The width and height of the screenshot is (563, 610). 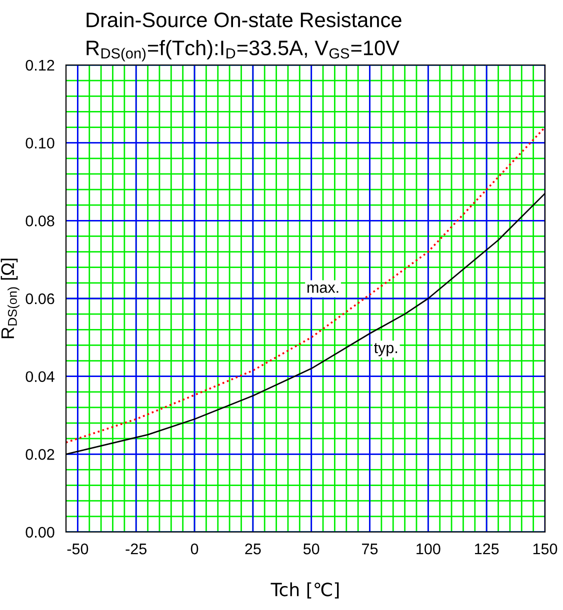 What do you see at coordinates (545, 549) in the screenshot?
I see `x-tick-label: 150` at bounding box center [545, 549].